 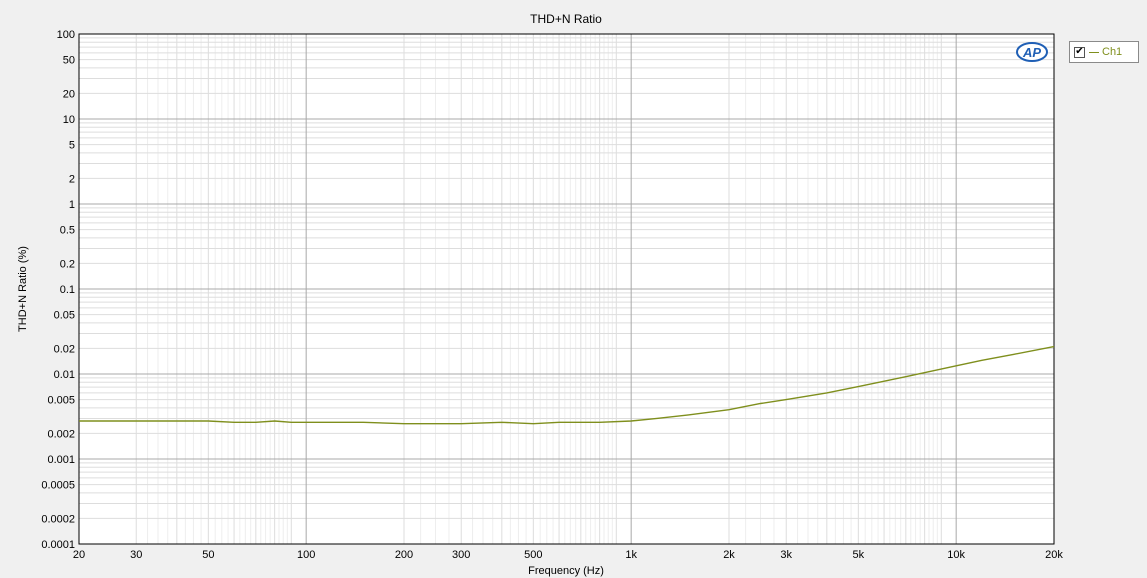 I want to click on y-tick-label: 0.001, so click(x=61, y=460).